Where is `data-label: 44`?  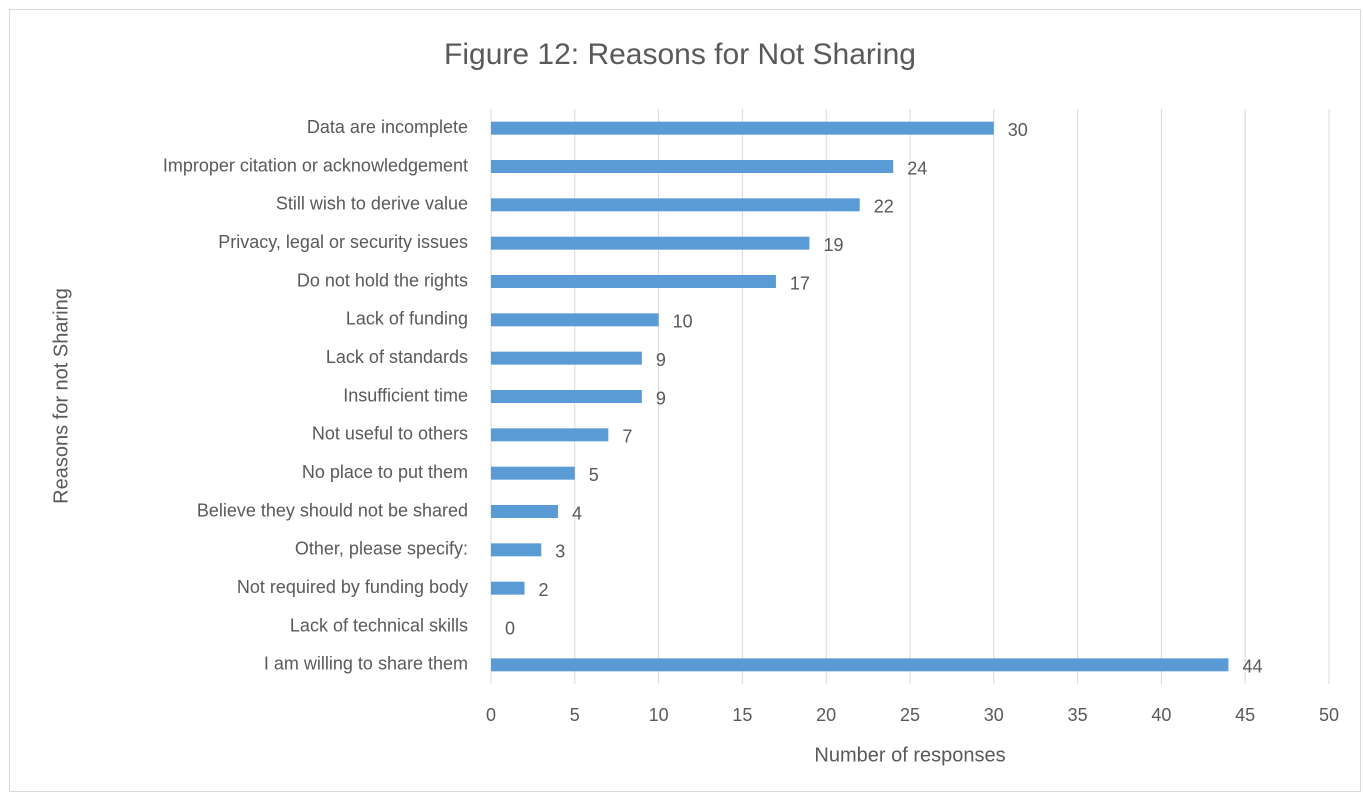 data-label: 44 is located at coordinates (1252, 667).